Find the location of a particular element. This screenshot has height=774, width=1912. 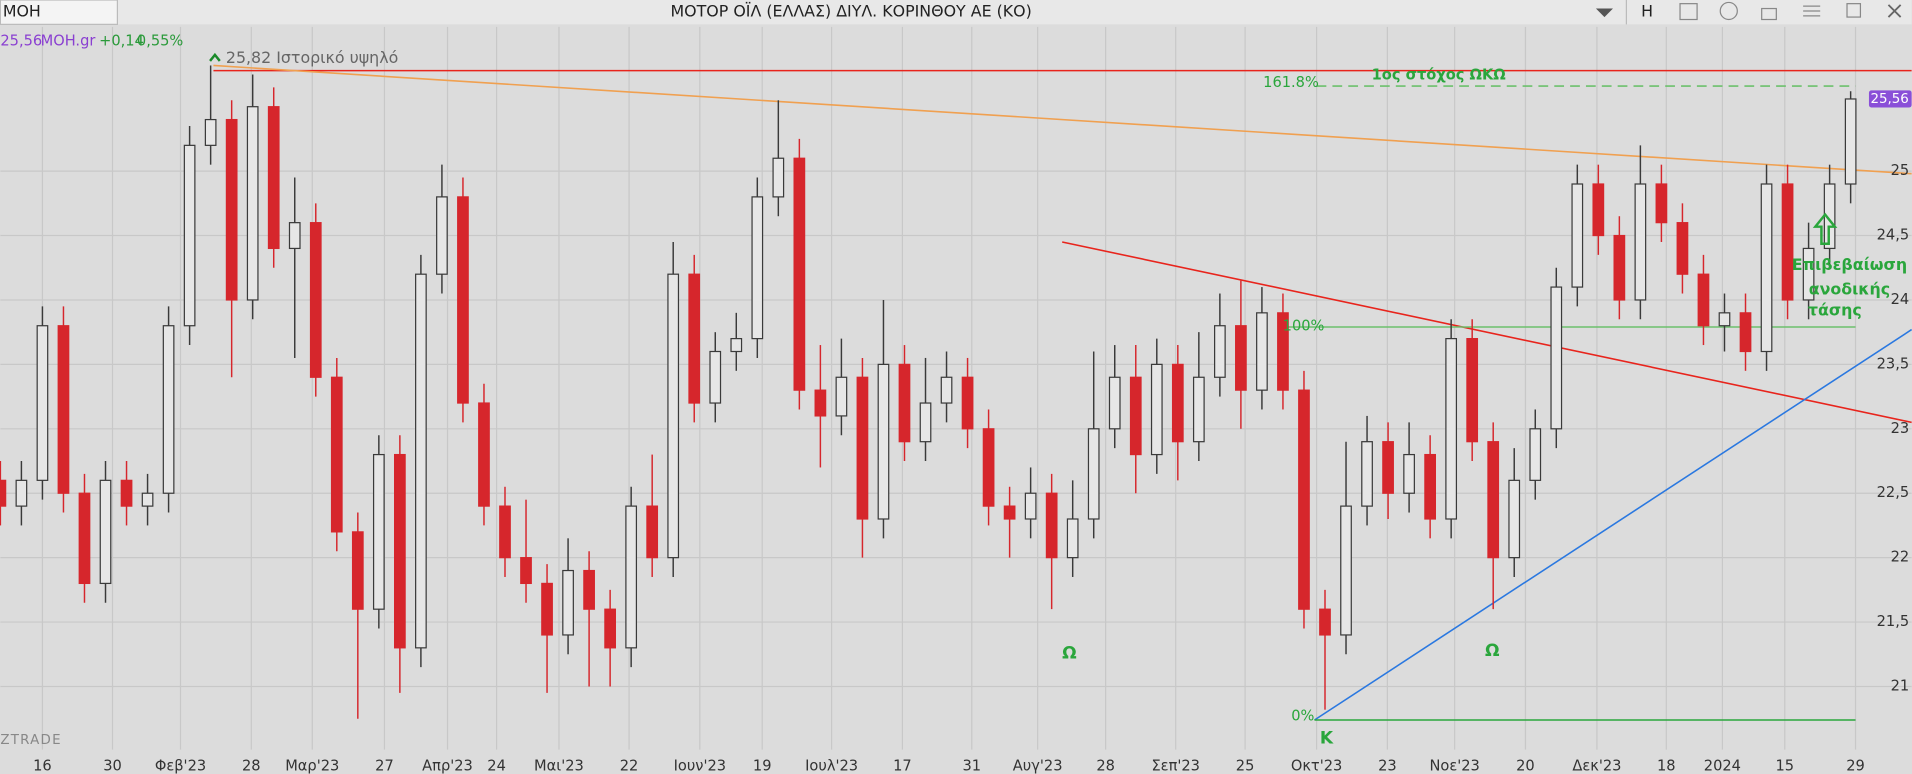

x-tick-label: Απρ'23 is located at coordinates (447, 766).